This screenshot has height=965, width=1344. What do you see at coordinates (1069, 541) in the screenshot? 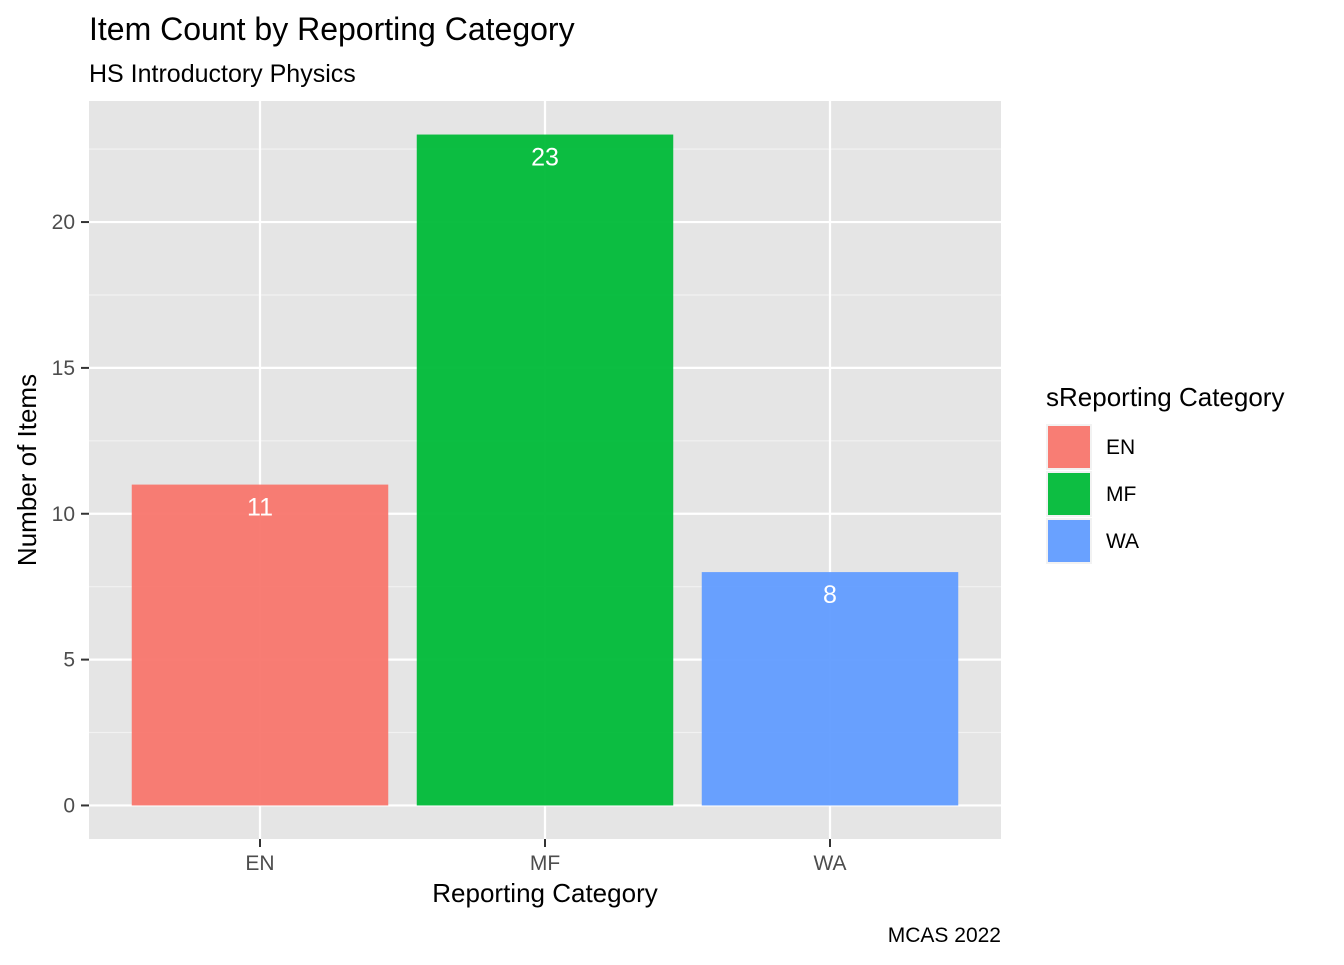
I see `legend-swatch-wa` at bounding box center [1069, 541].